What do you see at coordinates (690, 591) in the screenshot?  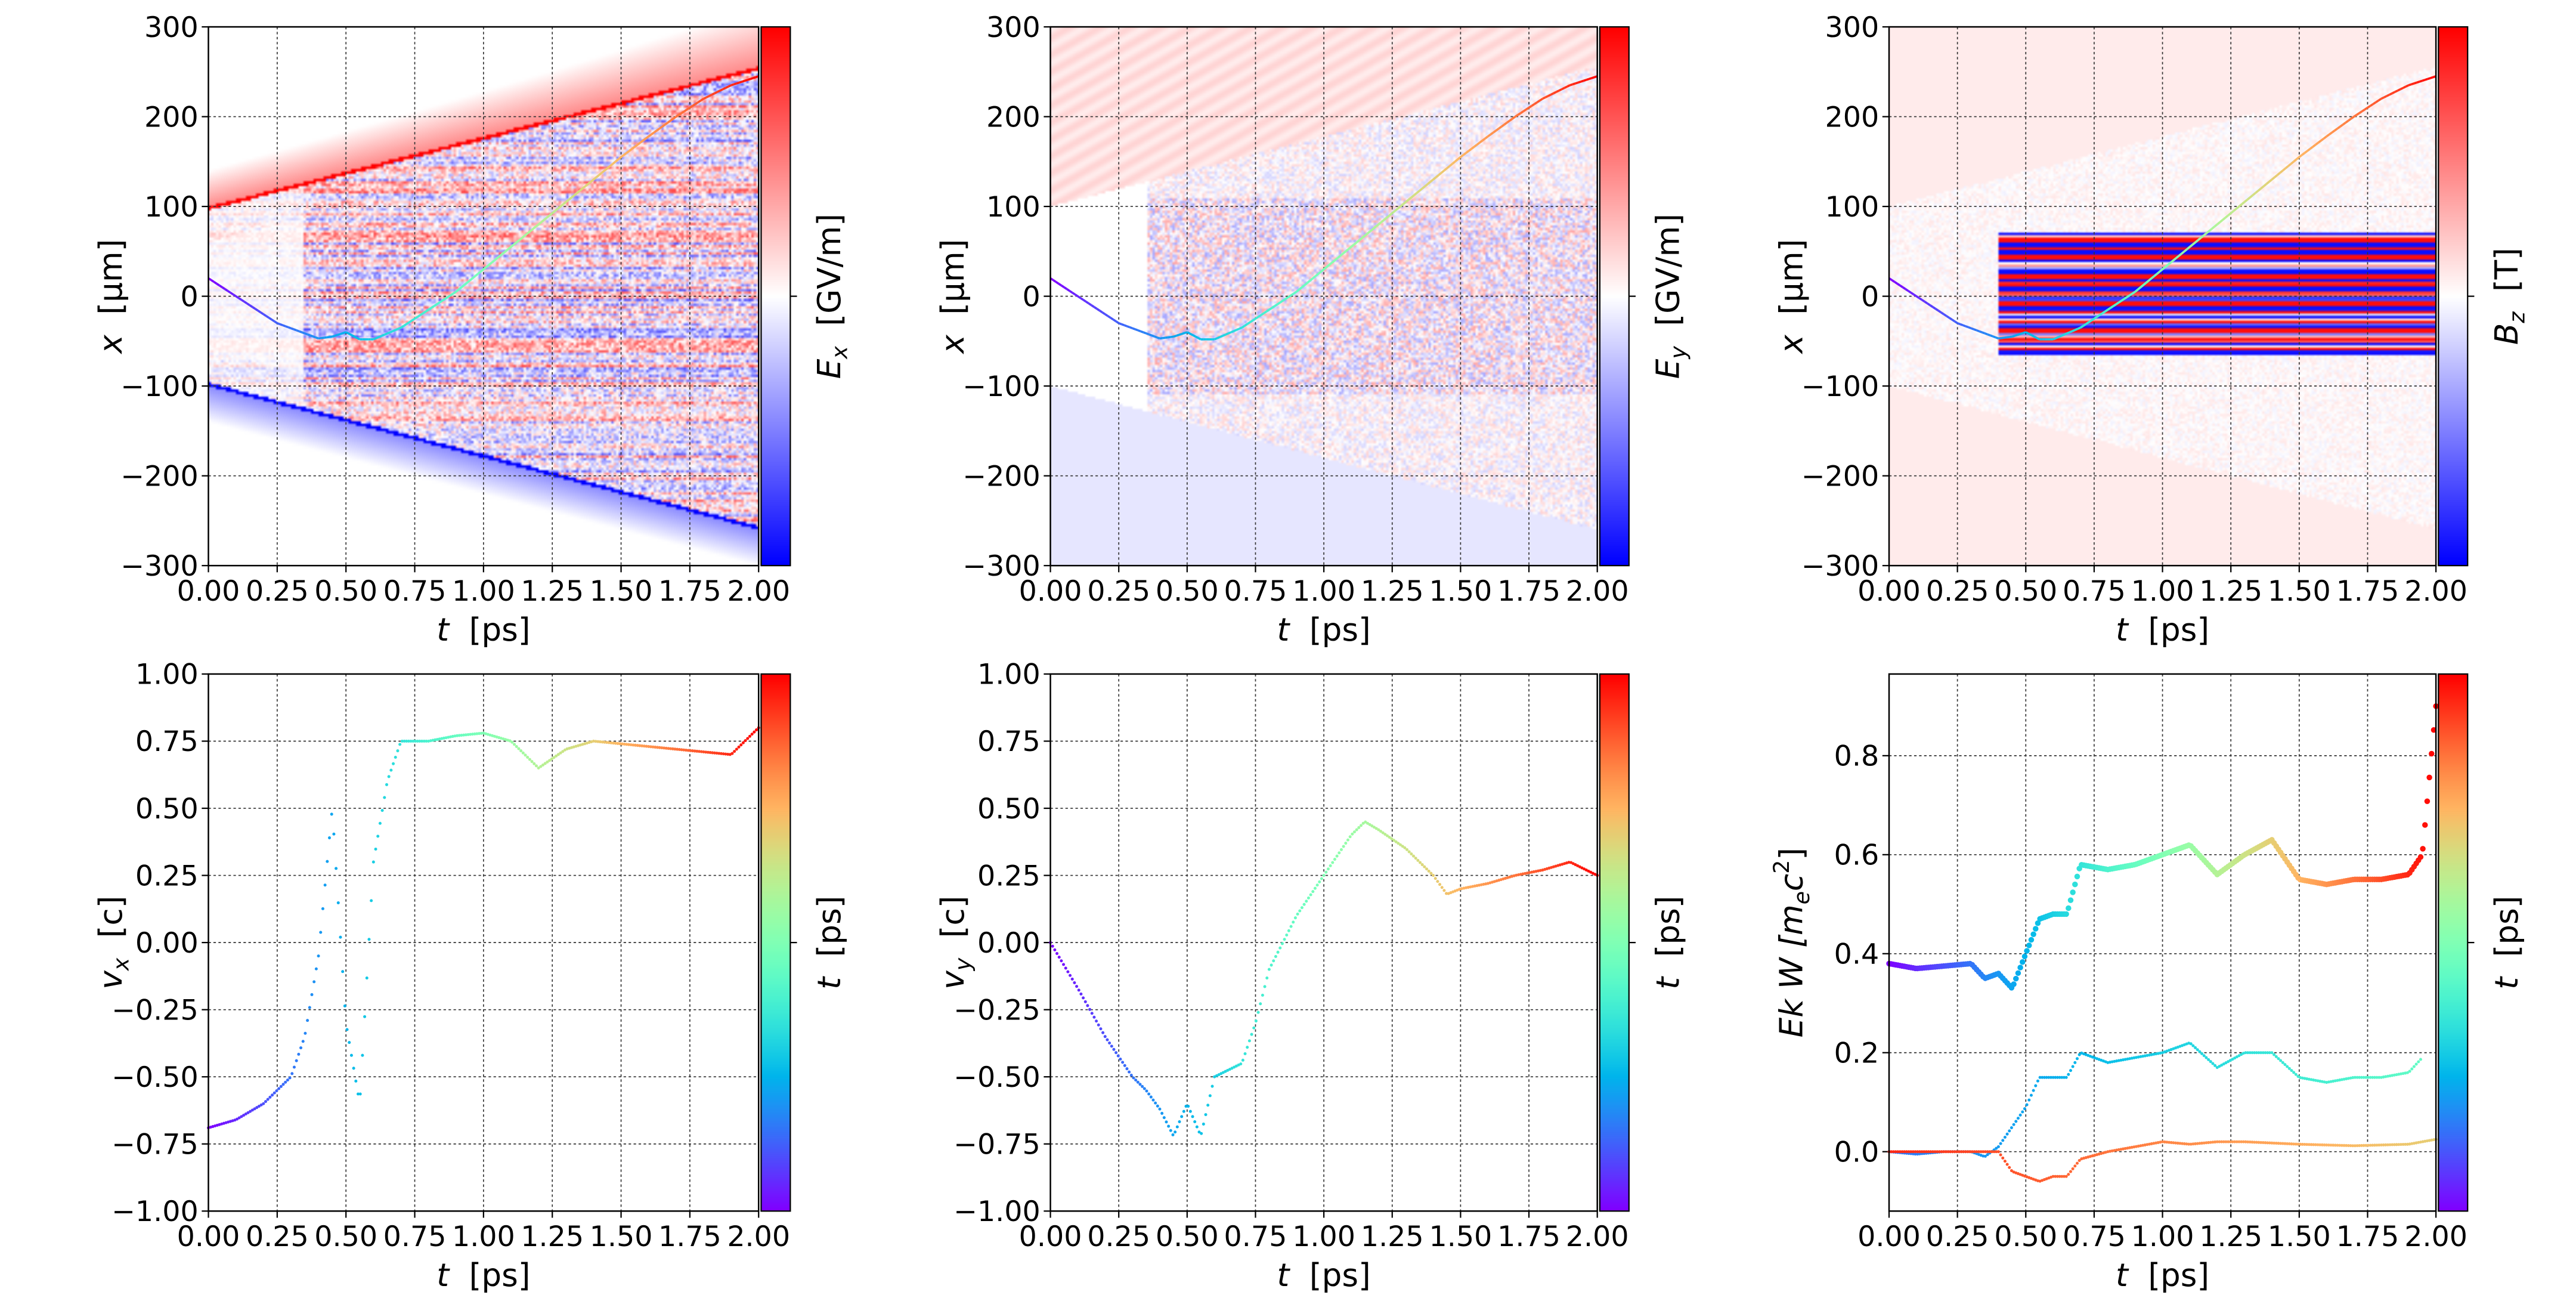 I see `x-tick-label: 1.75` at bounding box center [690, 591].